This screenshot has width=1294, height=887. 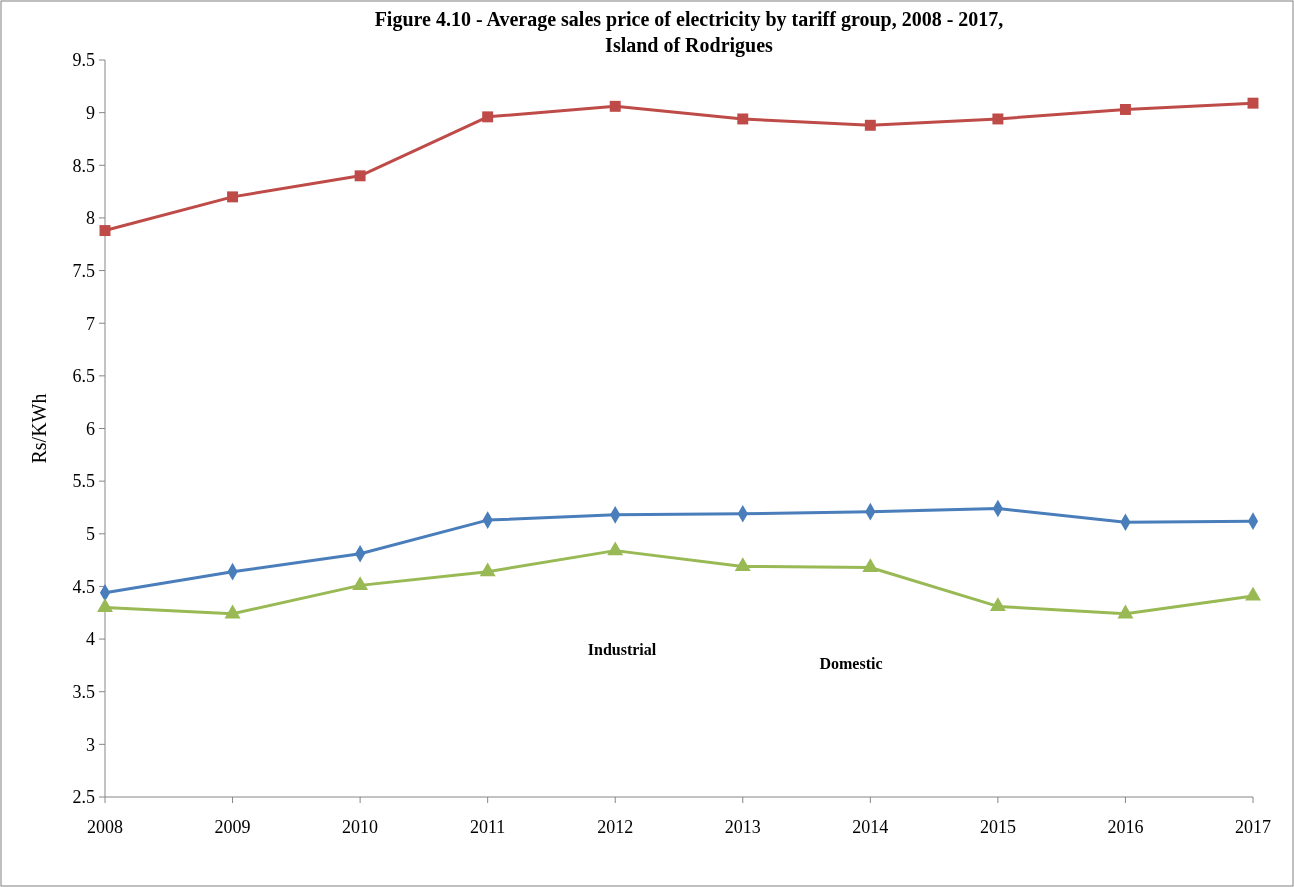 What do you see at coordinates (105, 827) in the screenshot?
I see `x-tick-label: 2008` at bounding box center [105, 827].